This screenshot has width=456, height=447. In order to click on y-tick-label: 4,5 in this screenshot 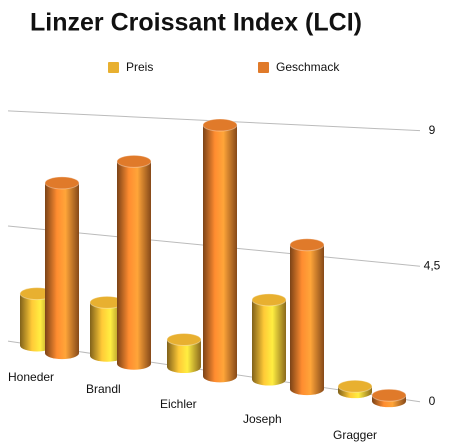, I will do `click(432, 265)`.